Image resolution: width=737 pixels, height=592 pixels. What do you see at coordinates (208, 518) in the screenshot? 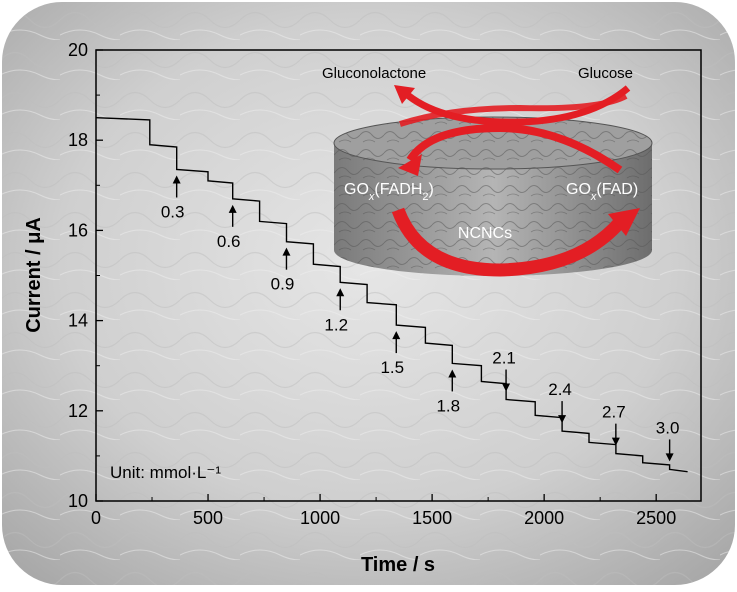
I see `x-tick-label: 500` at bounding box center [208, 518].